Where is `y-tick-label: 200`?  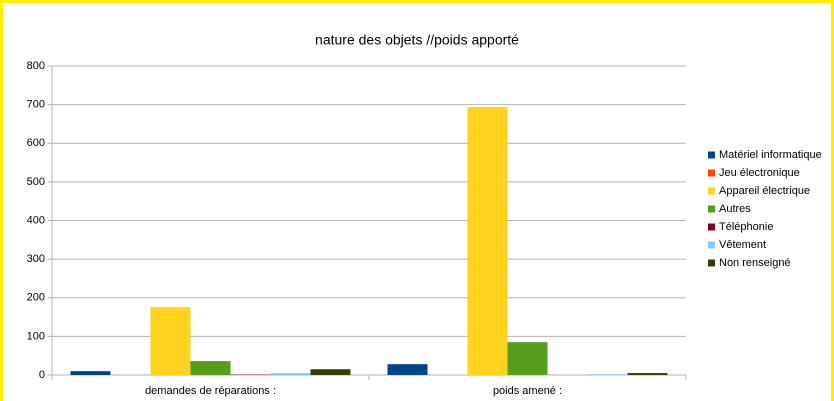
y-tick-label: 200 is located at coordinates (36, 298).